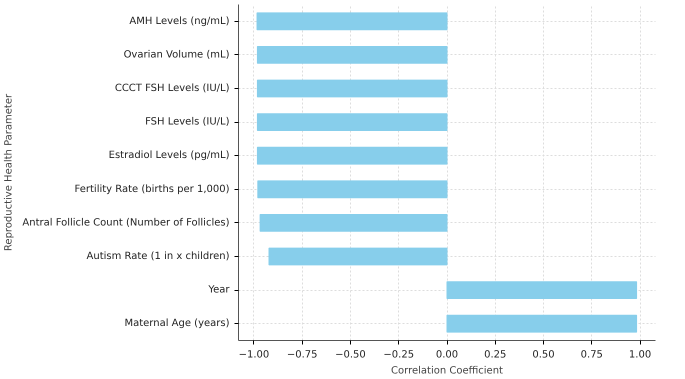 The width and height of the screenshot is (685, 379). I want to click on x-tick-label: −0.25, so click(398, 355).